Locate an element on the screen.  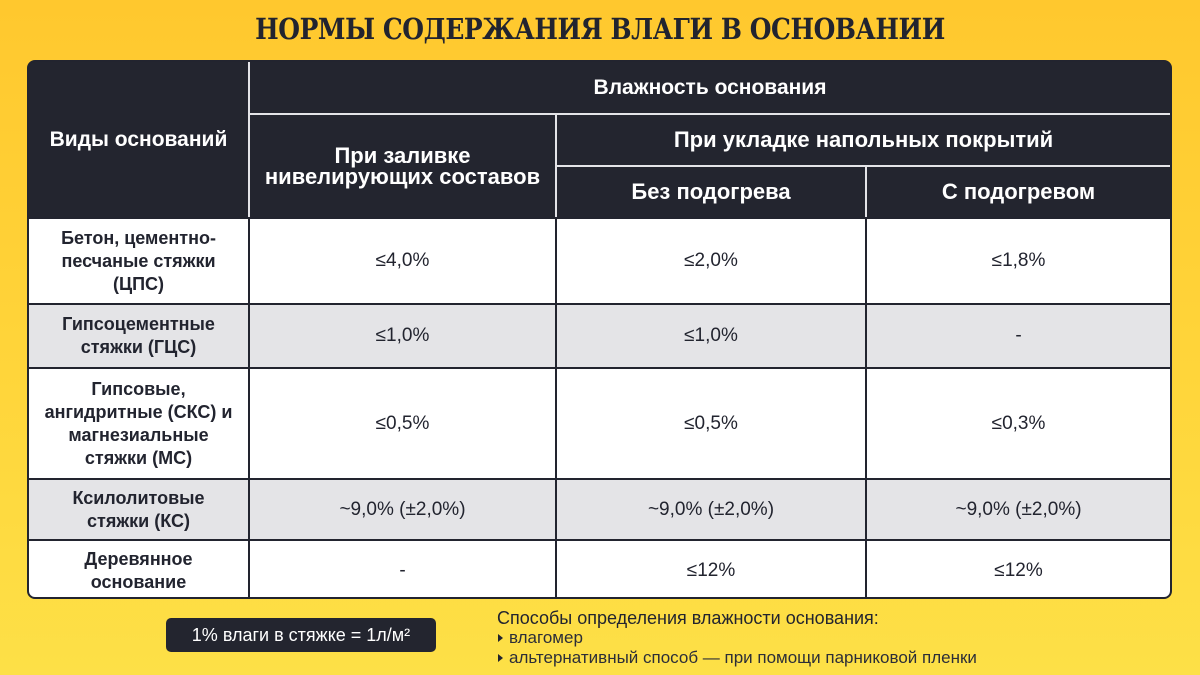
header-moisture-group: Влажность основания is located at coordinates (708, 88).